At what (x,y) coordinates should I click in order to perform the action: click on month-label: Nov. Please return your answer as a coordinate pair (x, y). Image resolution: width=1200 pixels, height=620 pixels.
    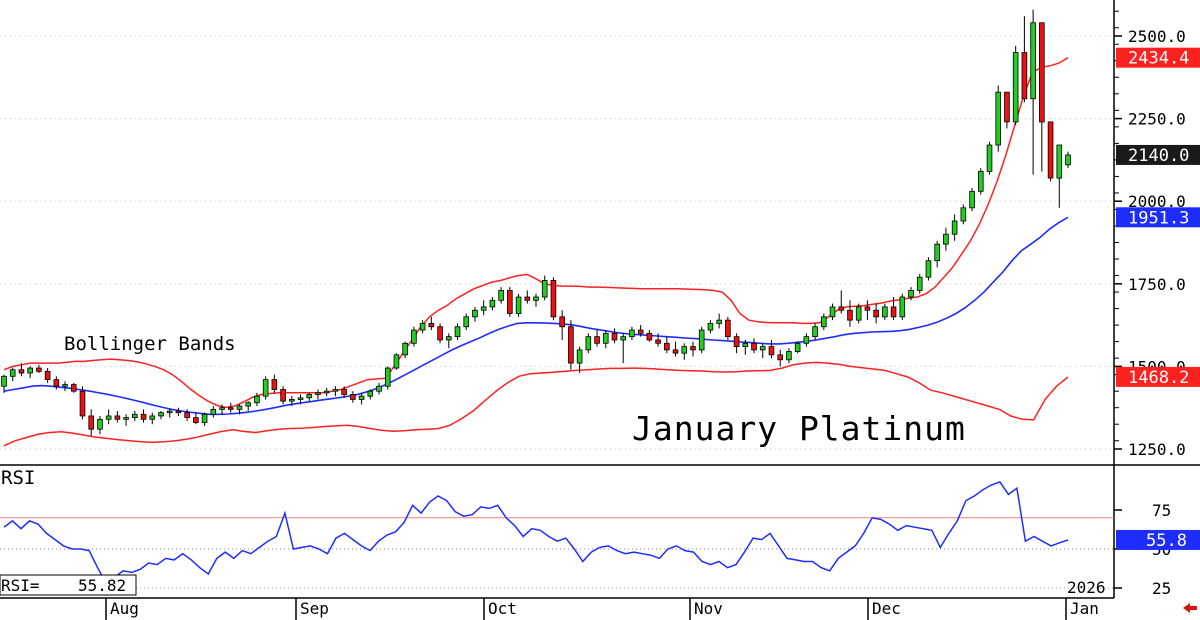
    Looking at the image, I should click on (708, 608).